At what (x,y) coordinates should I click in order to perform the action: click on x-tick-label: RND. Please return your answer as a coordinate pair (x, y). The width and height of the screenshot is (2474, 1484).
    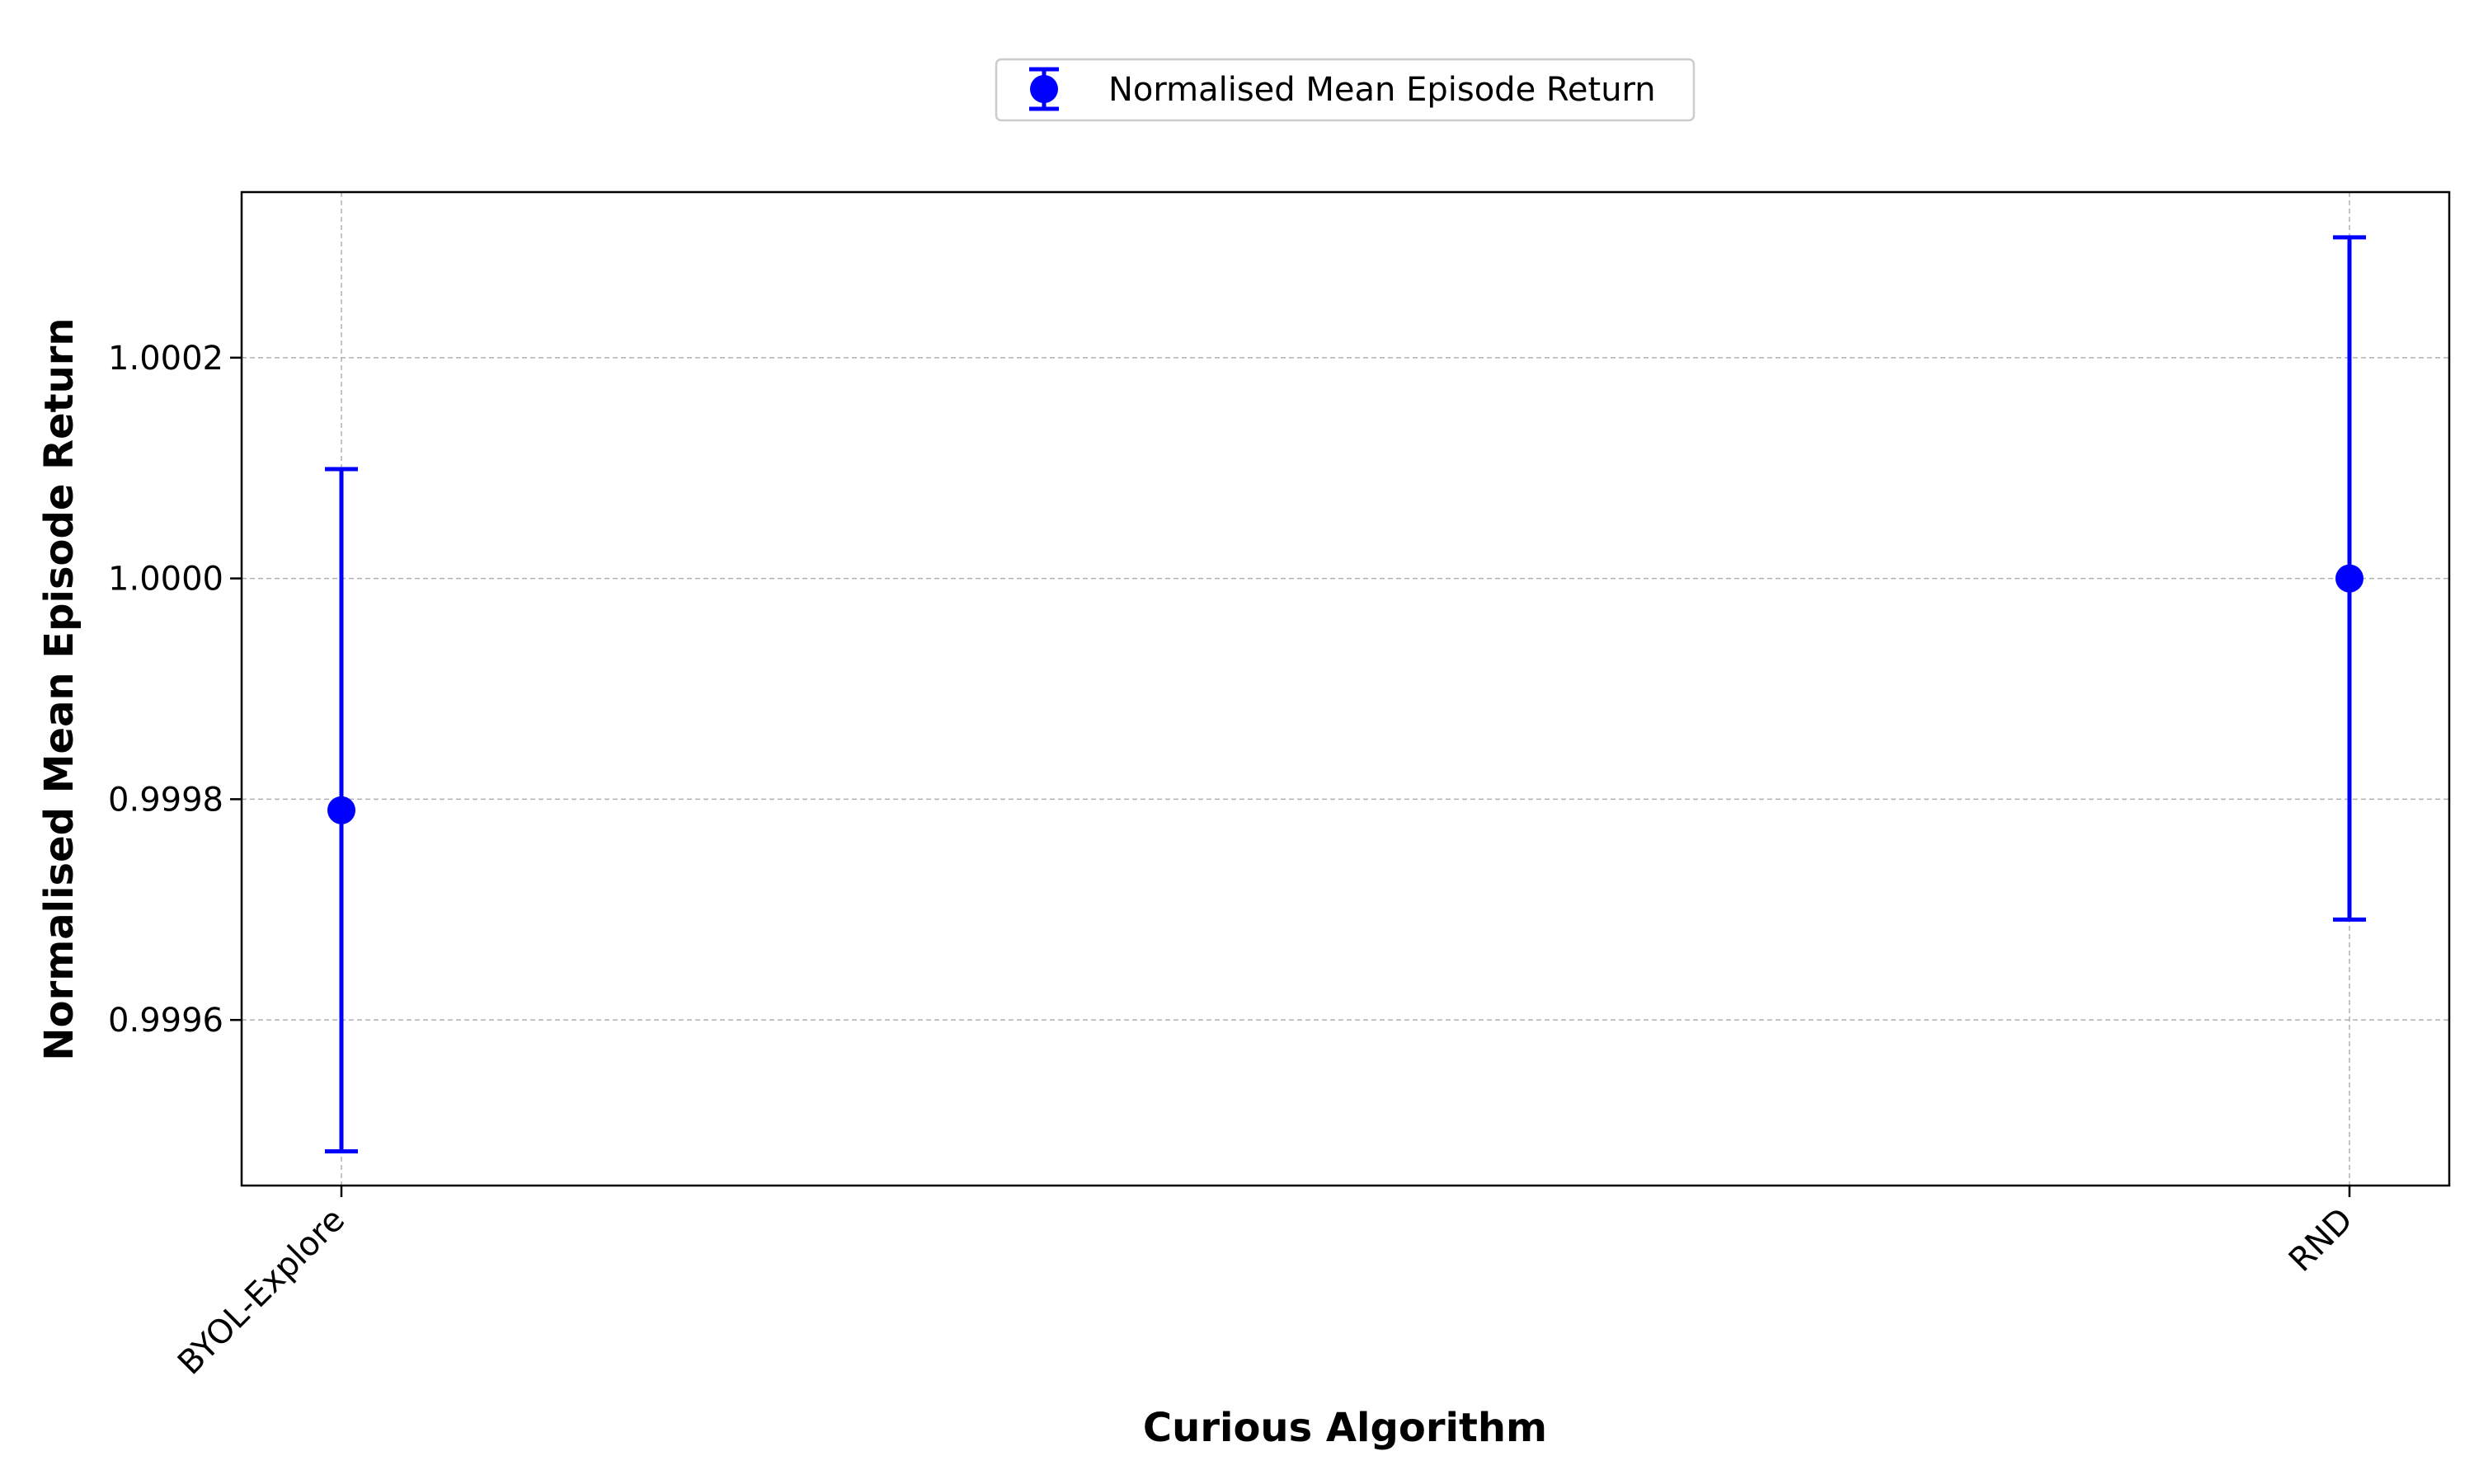
    Looking at the image, I should click on (2321, 1240).